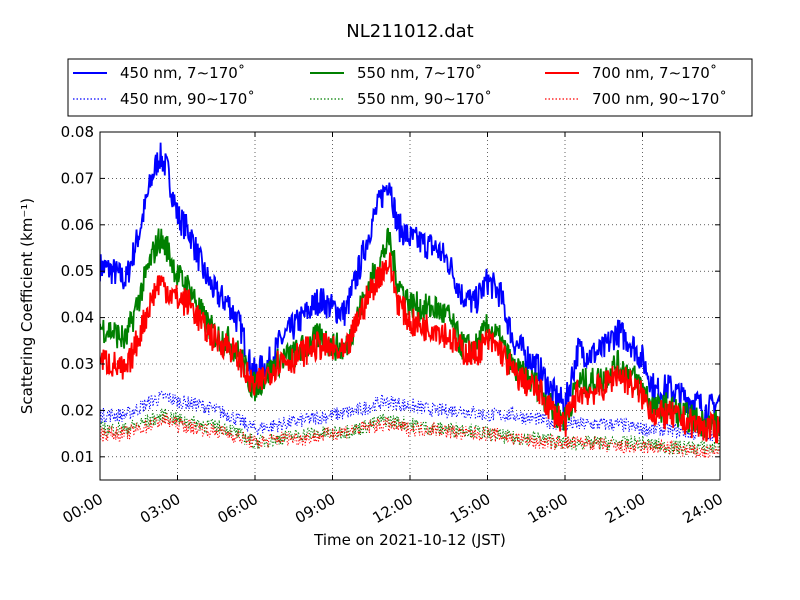 The height and width of the screenshot is (600, 800). What do you see at coordinates (187, 99) in the screenshot?
I see `legend-label: 450 nm, 90∼170˚` at bounding box center [187, 99].